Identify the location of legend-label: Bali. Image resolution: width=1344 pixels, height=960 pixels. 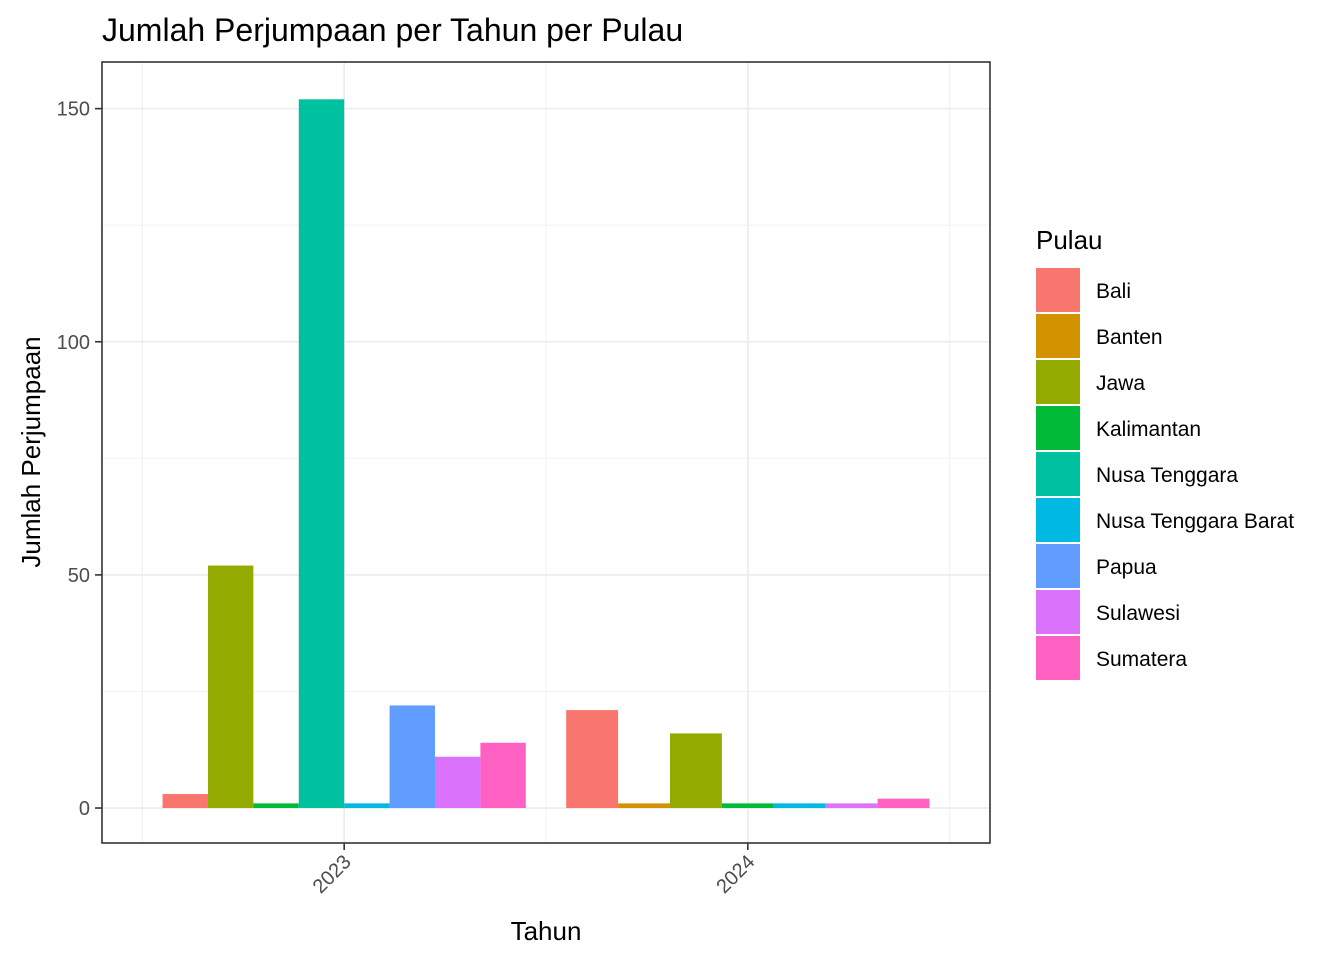
(1113, 291).